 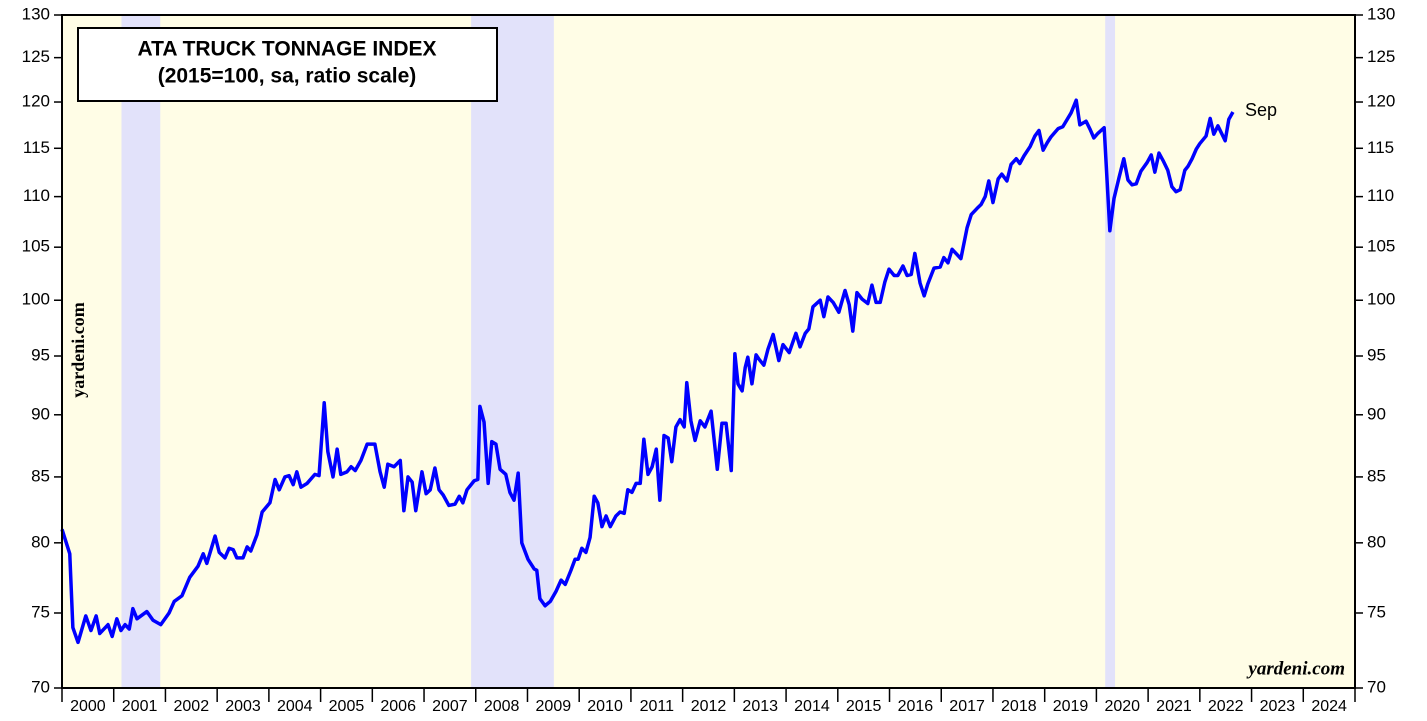 I want to click on x-tick-label: 2000, so click(x=88, y=706).